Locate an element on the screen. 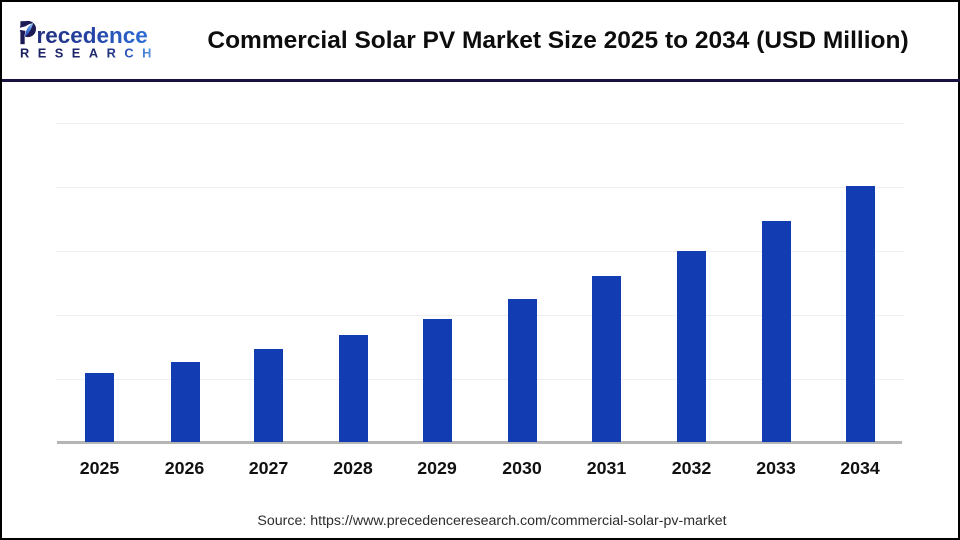 The height and width of the screenshot is (540, 960). svg-text: recedence is located at coordinates (92, 35).